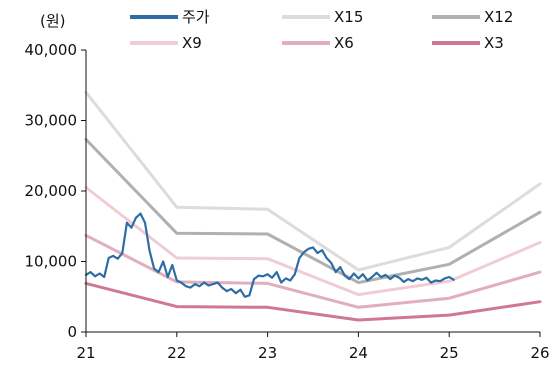 Image resolution: width=553 pixels, height=367 pixels. I want to click on x-tick-label: 22, so click(176, 353).